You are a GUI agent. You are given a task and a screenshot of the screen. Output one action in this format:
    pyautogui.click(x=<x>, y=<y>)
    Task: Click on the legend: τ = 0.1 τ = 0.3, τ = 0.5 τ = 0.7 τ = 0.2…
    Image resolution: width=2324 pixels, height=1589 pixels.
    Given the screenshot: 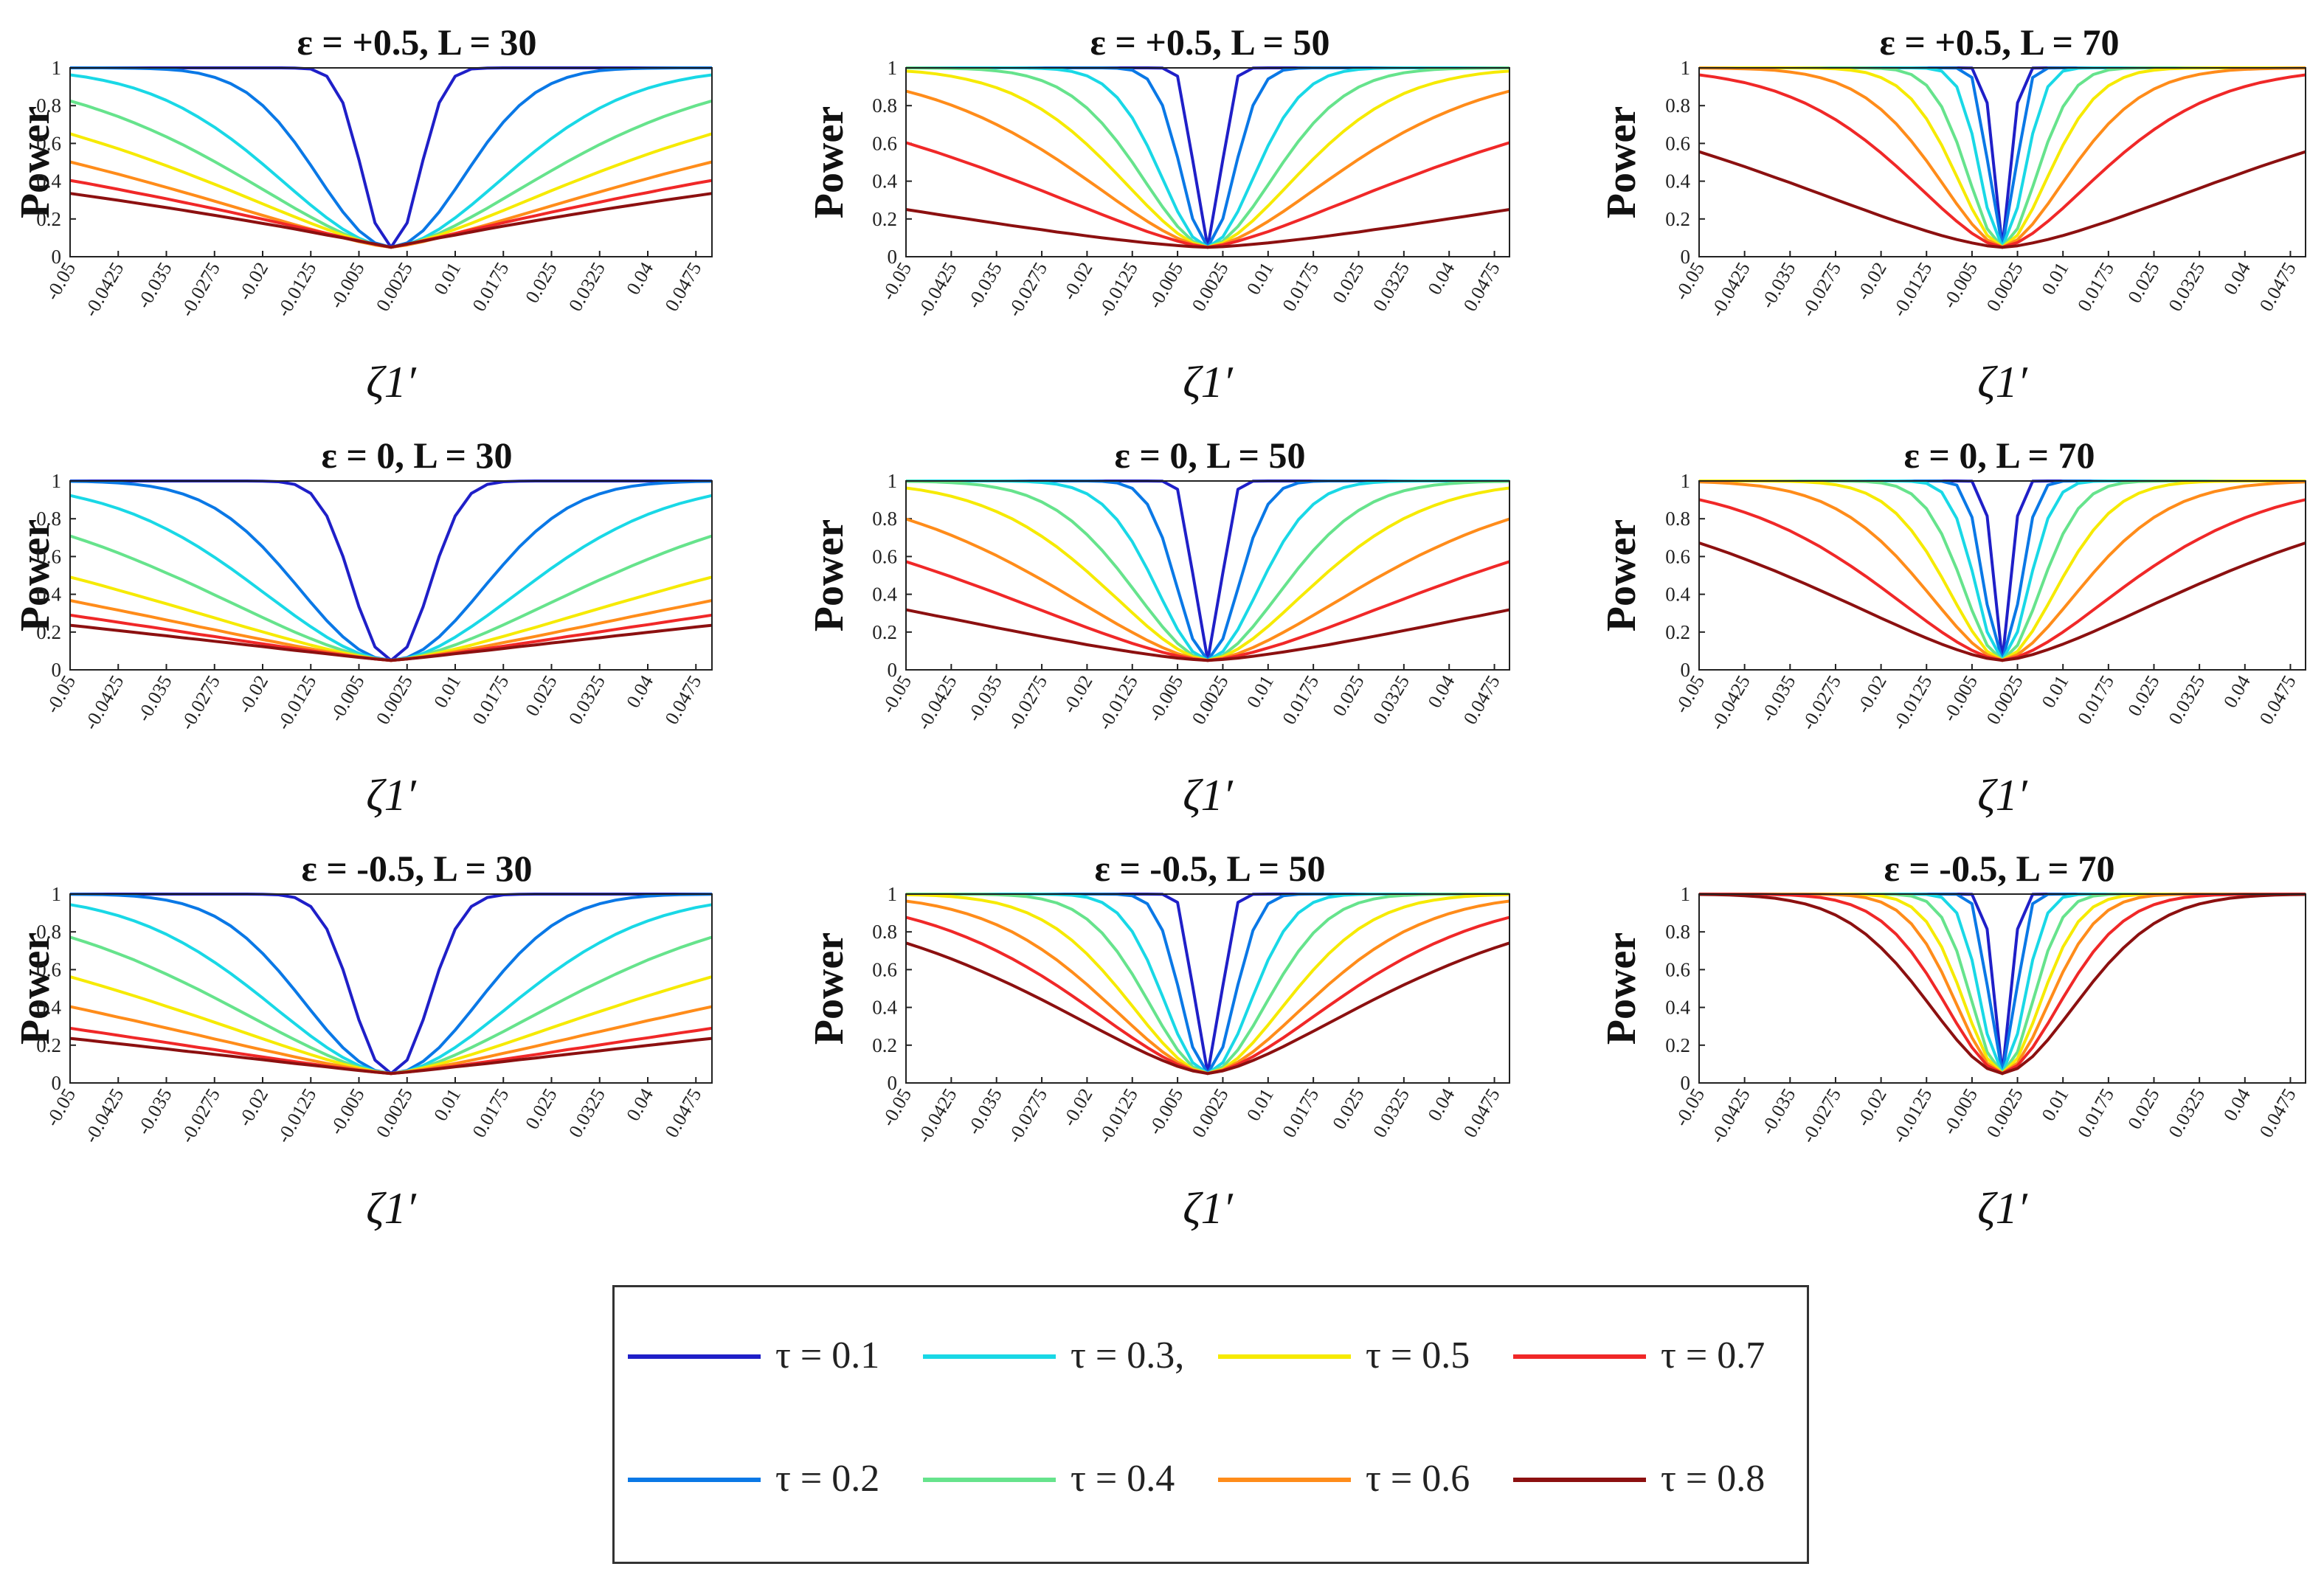 What is the action you would take?
    pyautogui.click(x=1210, y=1424)
    